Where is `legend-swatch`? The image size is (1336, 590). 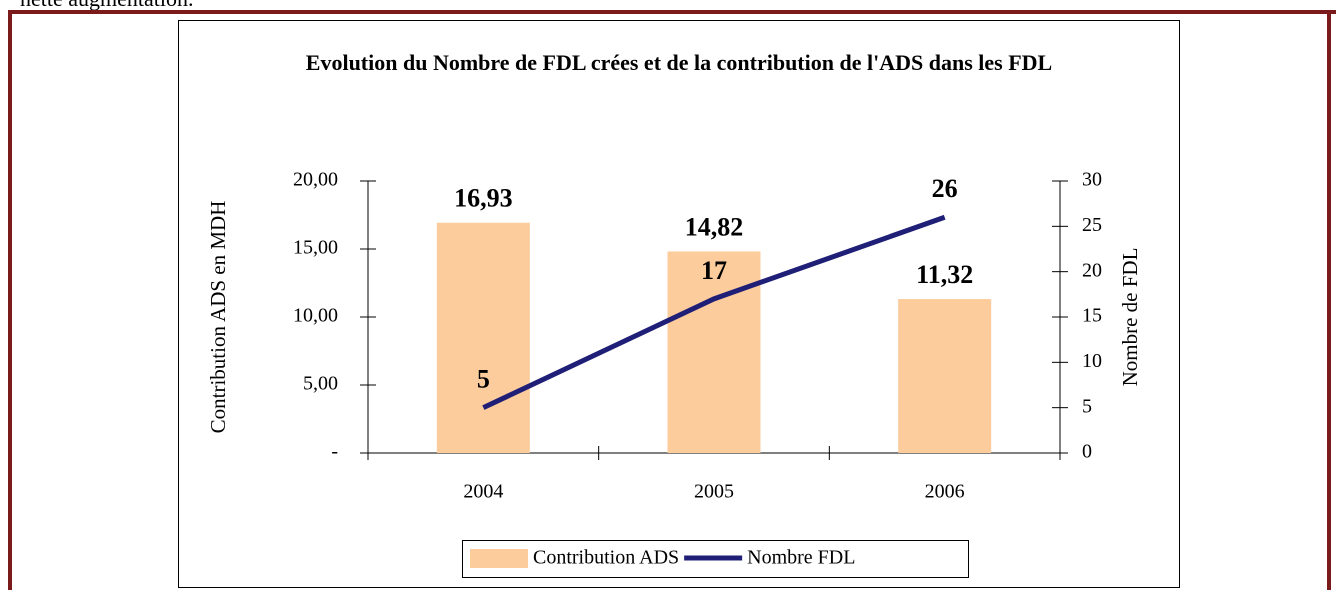
legend-swatch is located at coordinates (499, 558).